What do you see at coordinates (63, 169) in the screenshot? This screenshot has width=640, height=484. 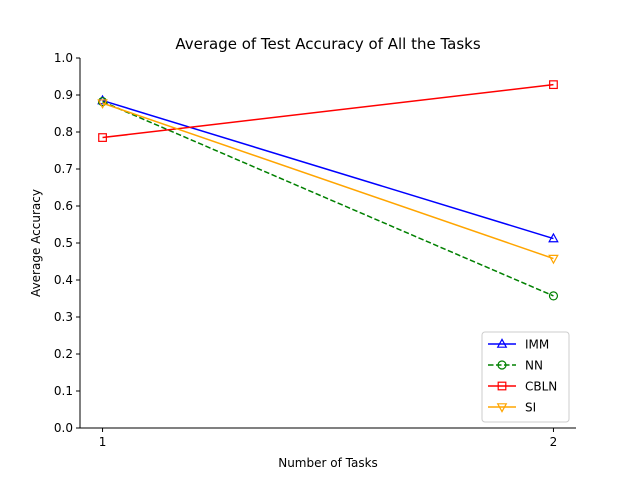 I see `y-tick-label: 0.7` at bounding box center [63, 169].